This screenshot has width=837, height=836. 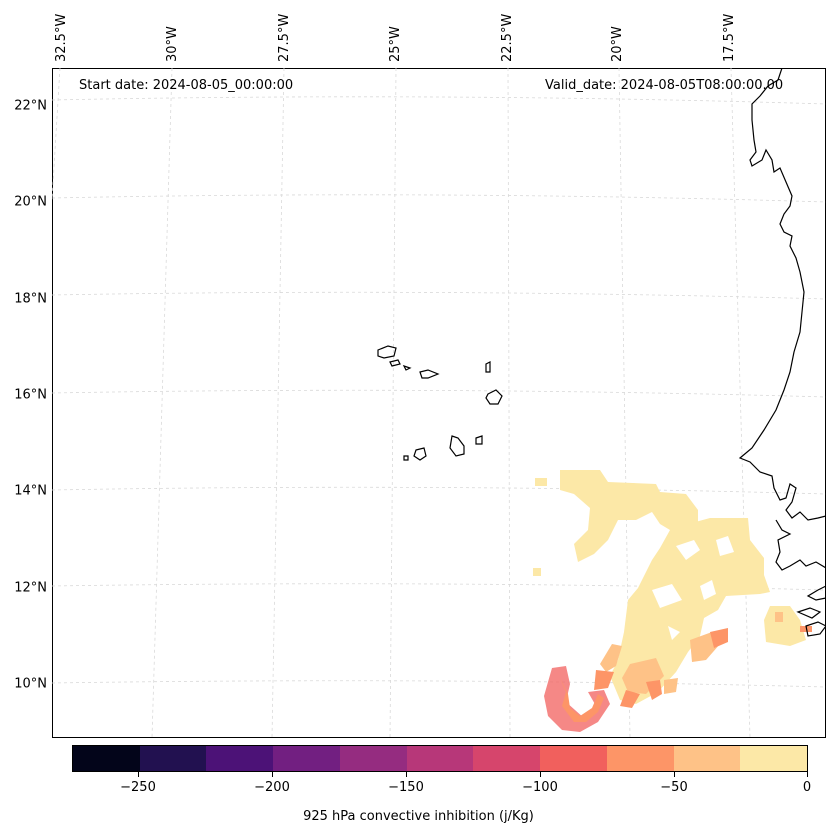 What do you see at coordinates (138, 787) in the screenshot?
I see `colorbar-tick-label: −250` at bounding box center [138, 787].